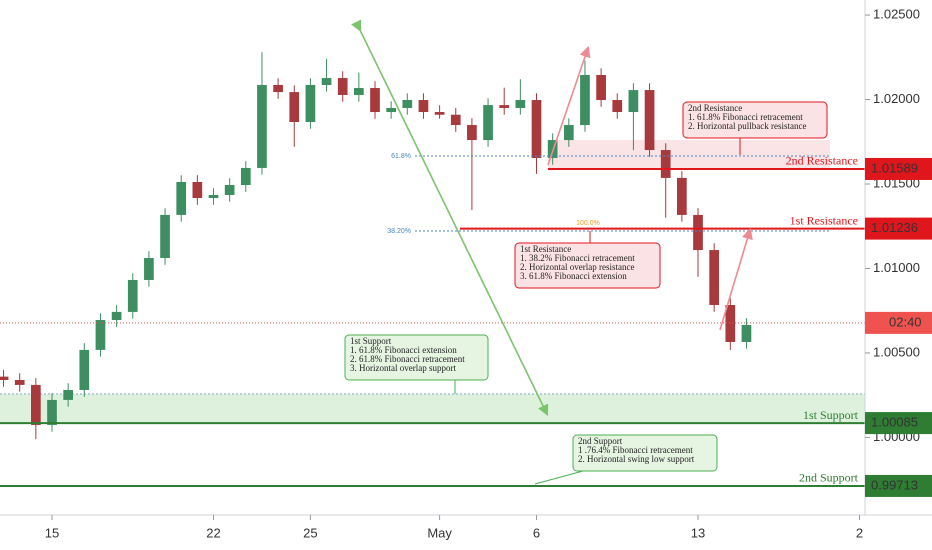  What do you see at coordinates (745, 117) in the screenshot?
I see `note-item: 1. 61.8% Fibonacci retracement` at bounding box center [745, 117].